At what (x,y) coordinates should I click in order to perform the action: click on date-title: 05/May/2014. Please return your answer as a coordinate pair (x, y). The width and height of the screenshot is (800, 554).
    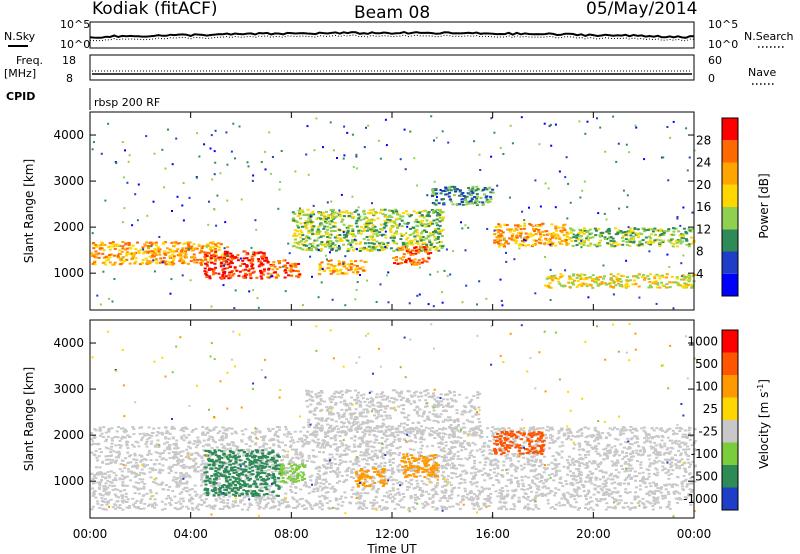
    Looking at the image, I should click on (642, 9).